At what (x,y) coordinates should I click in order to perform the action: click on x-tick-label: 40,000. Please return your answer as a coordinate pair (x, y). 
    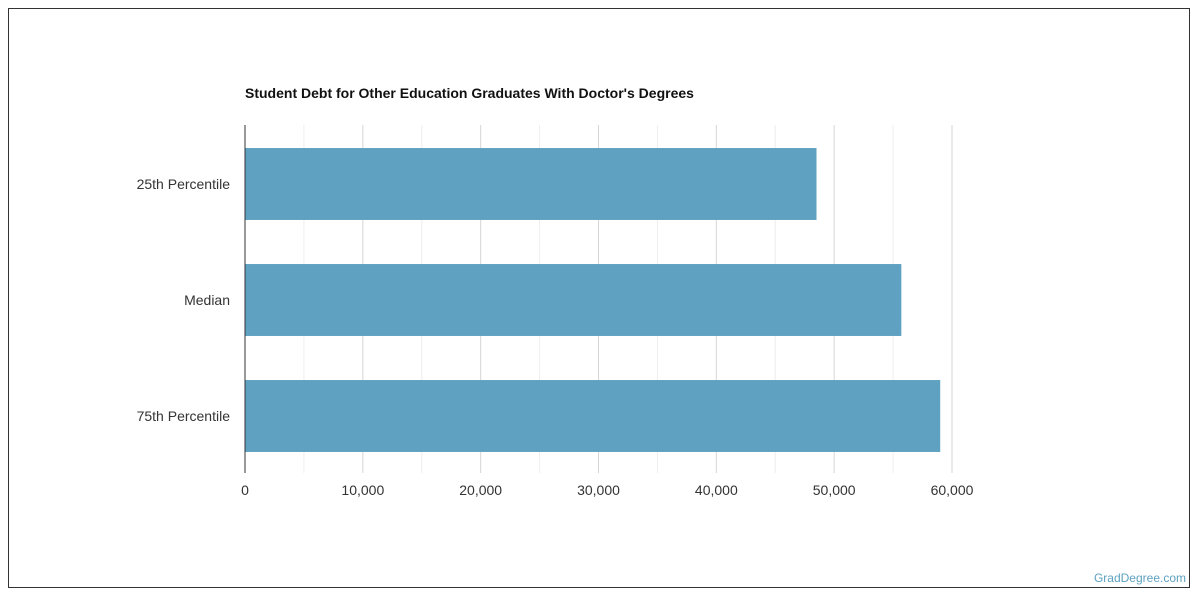
    Looking at the image, I should click on (716, 490).